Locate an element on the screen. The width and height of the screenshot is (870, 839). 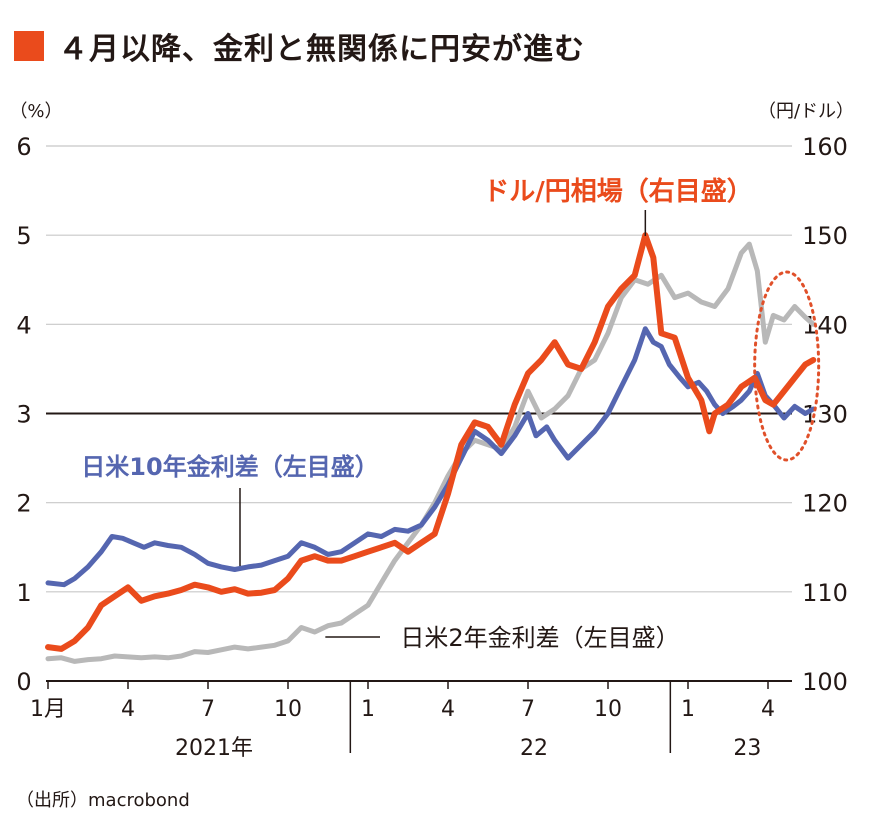
left-y-tick-label: 2 is located at coordinates (23, 504).